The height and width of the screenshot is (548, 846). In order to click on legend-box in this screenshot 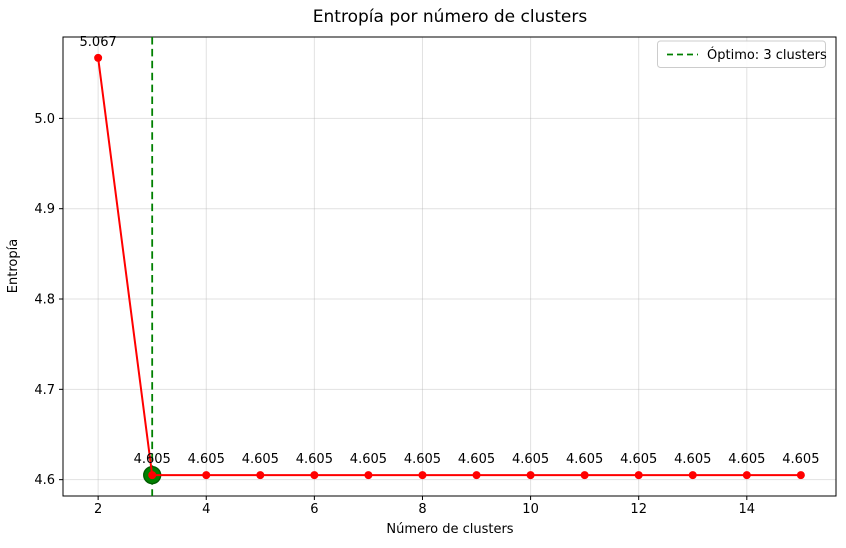, I will do `click(741, 54)`.